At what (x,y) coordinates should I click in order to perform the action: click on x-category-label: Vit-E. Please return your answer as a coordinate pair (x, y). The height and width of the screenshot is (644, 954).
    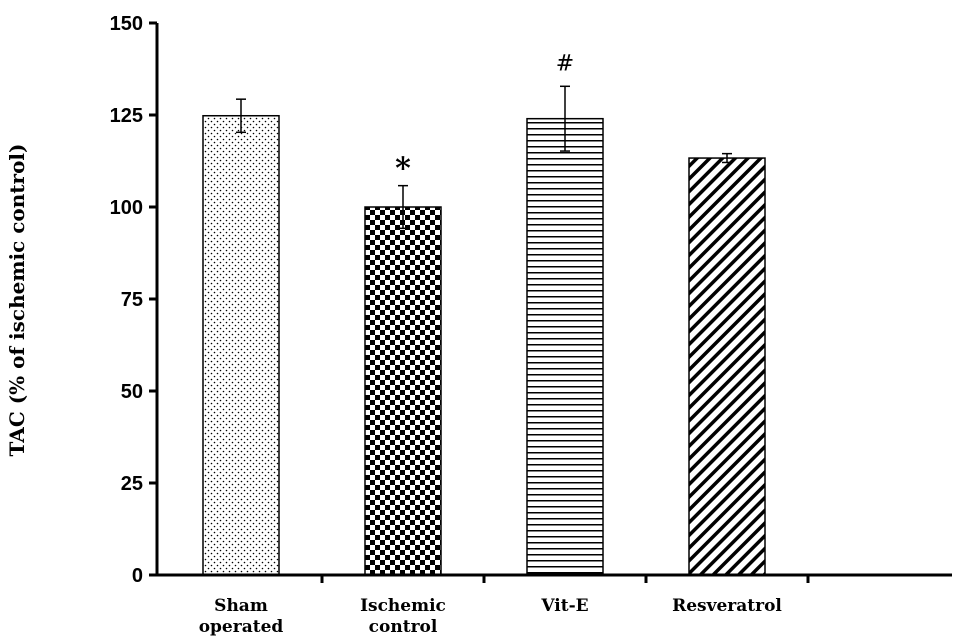
    Looking at the image, I should click on (564, 606).